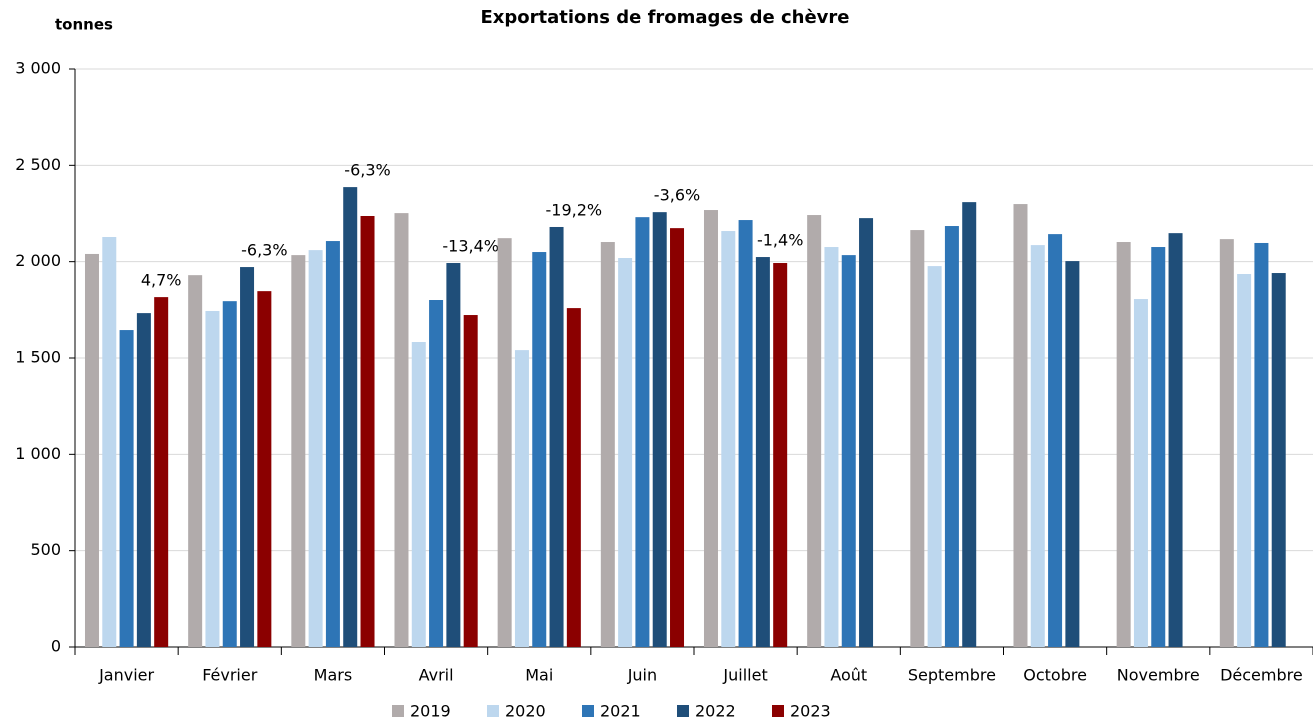 This screenshot has height=726, width=1313. I want to click on x-tick-label: Mai, so click(539, 675).